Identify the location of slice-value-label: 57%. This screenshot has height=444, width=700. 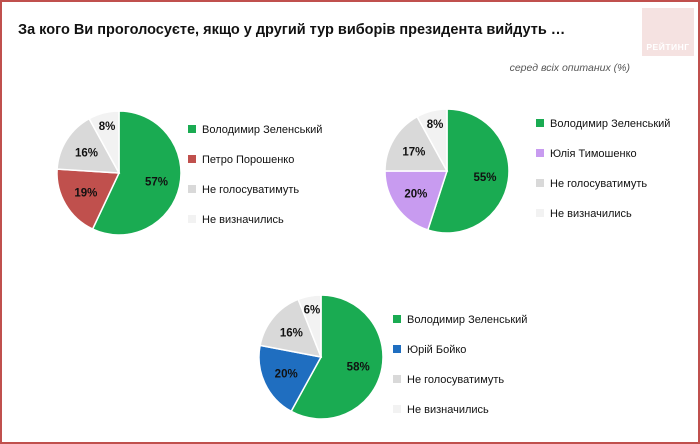
(156, 182).